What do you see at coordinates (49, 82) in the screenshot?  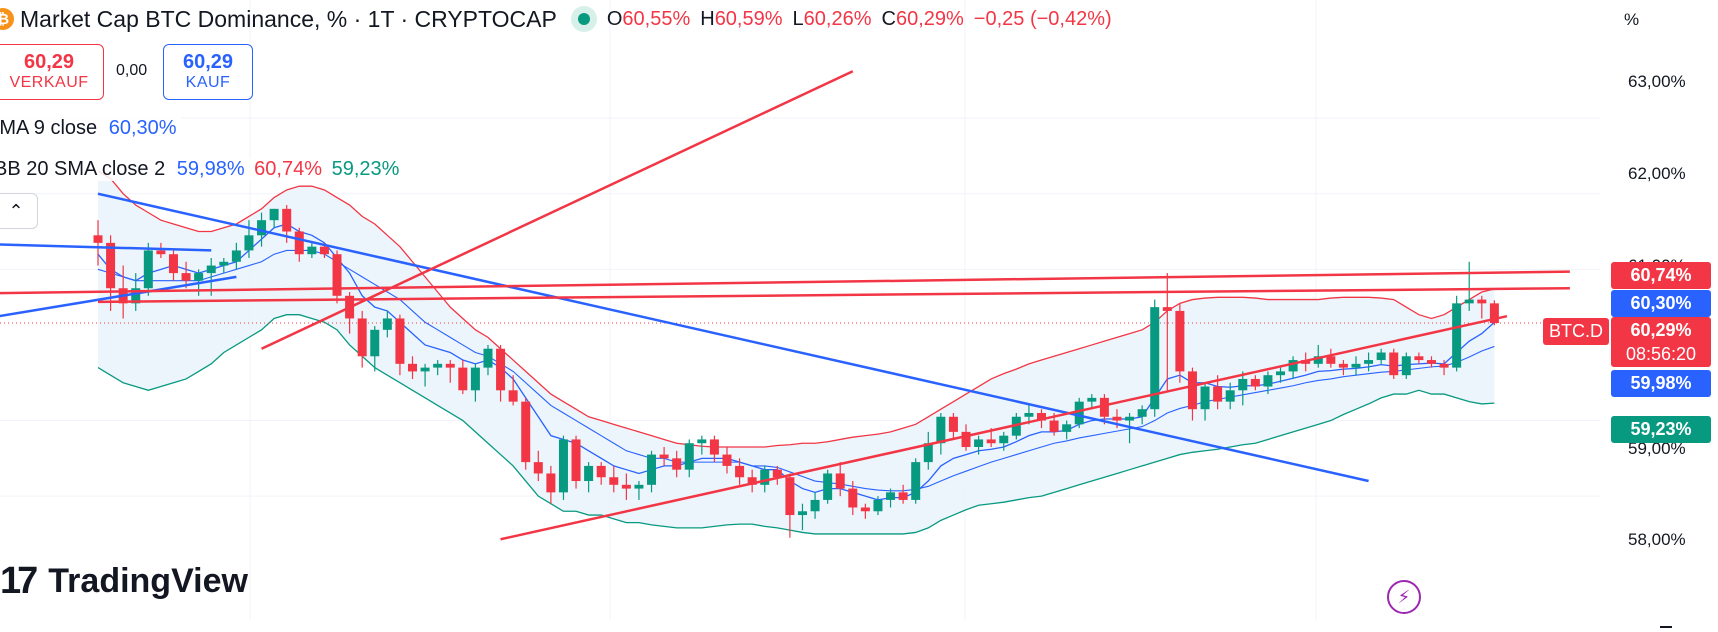 I see `sell-label: VERKAUF` at bounding box center [49, 82].